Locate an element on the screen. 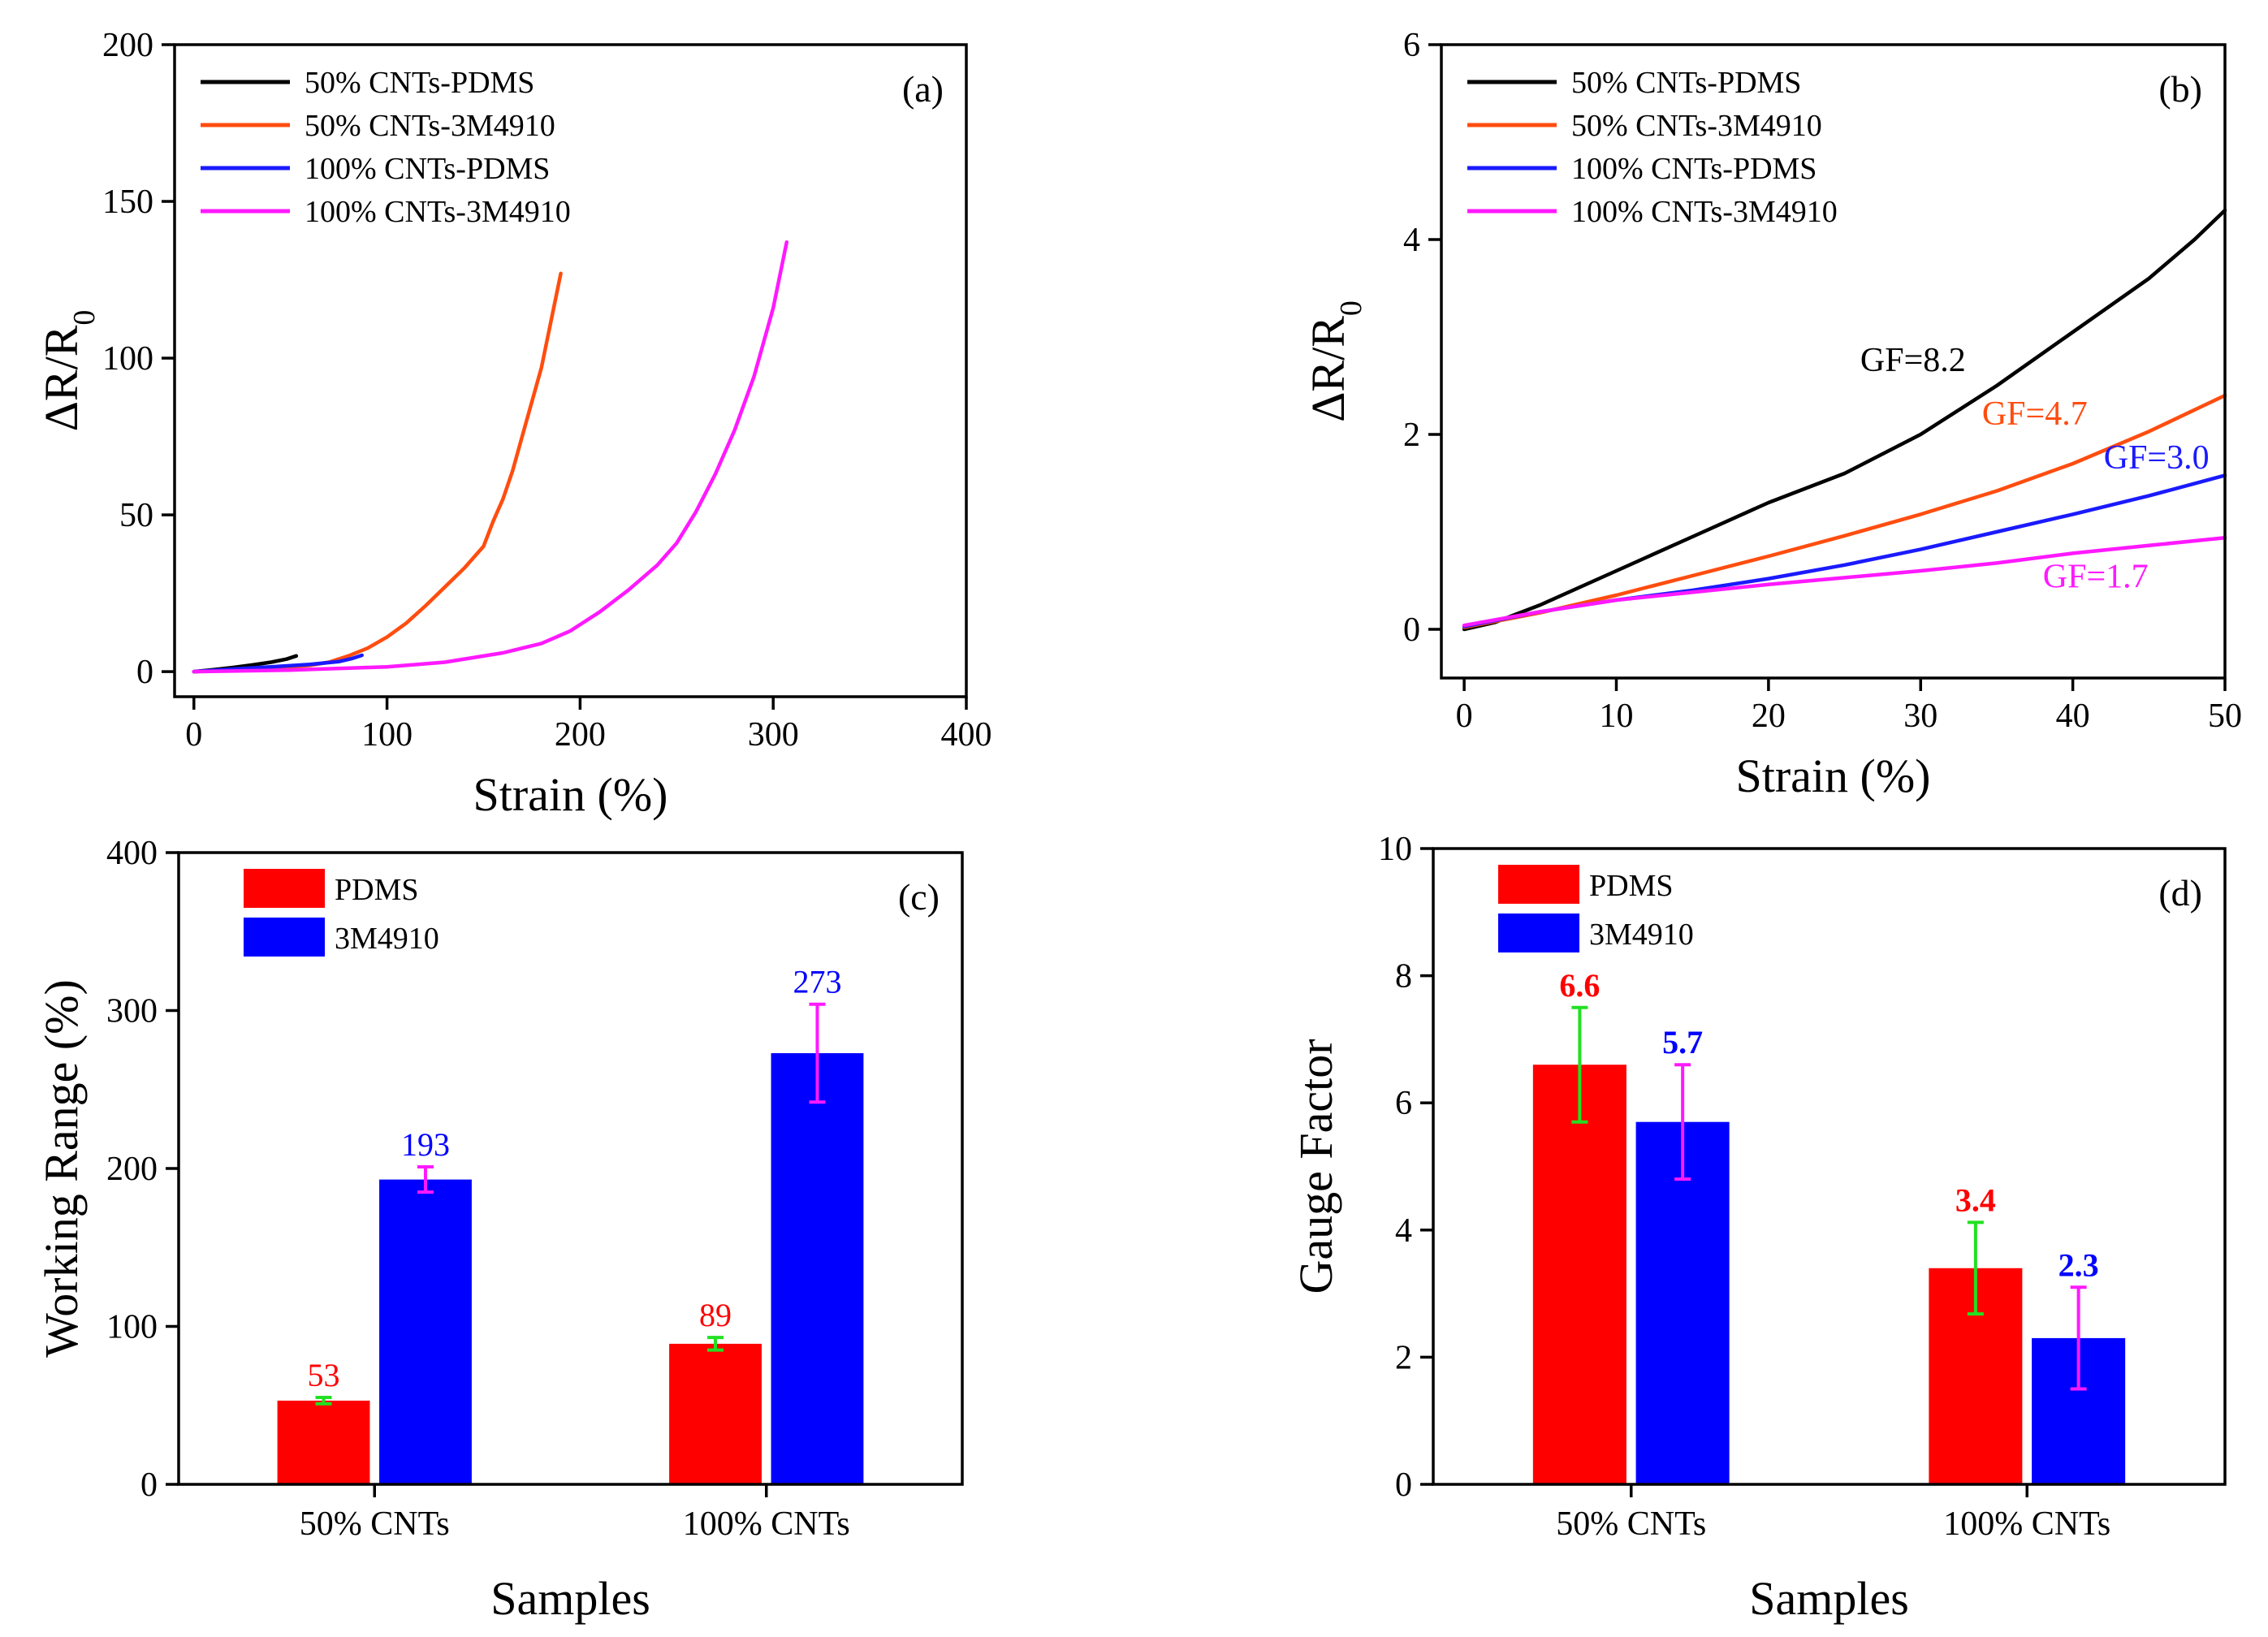 Image resolution: width=2268 pixels, height=1637 pixels. panel-label: (a) is located at coordinates (923, 89).